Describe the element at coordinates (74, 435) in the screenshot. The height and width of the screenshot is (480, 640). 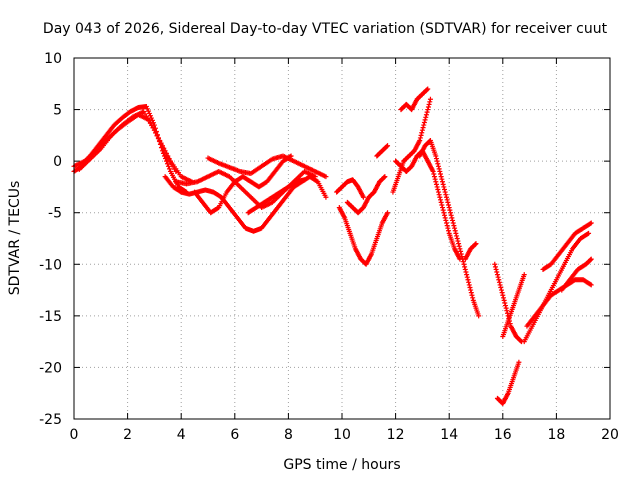
I see `x-tick-label: 0` at that location.